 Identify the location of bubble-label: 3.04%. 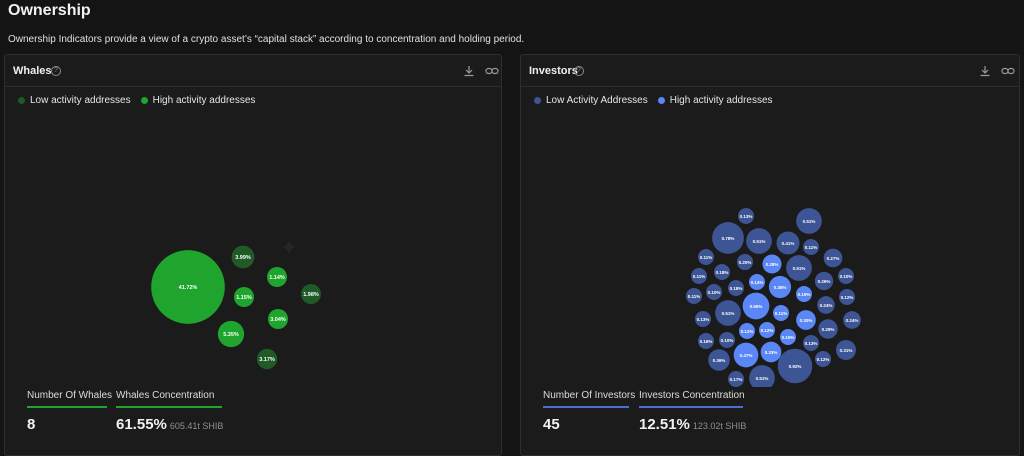
(278, 320).